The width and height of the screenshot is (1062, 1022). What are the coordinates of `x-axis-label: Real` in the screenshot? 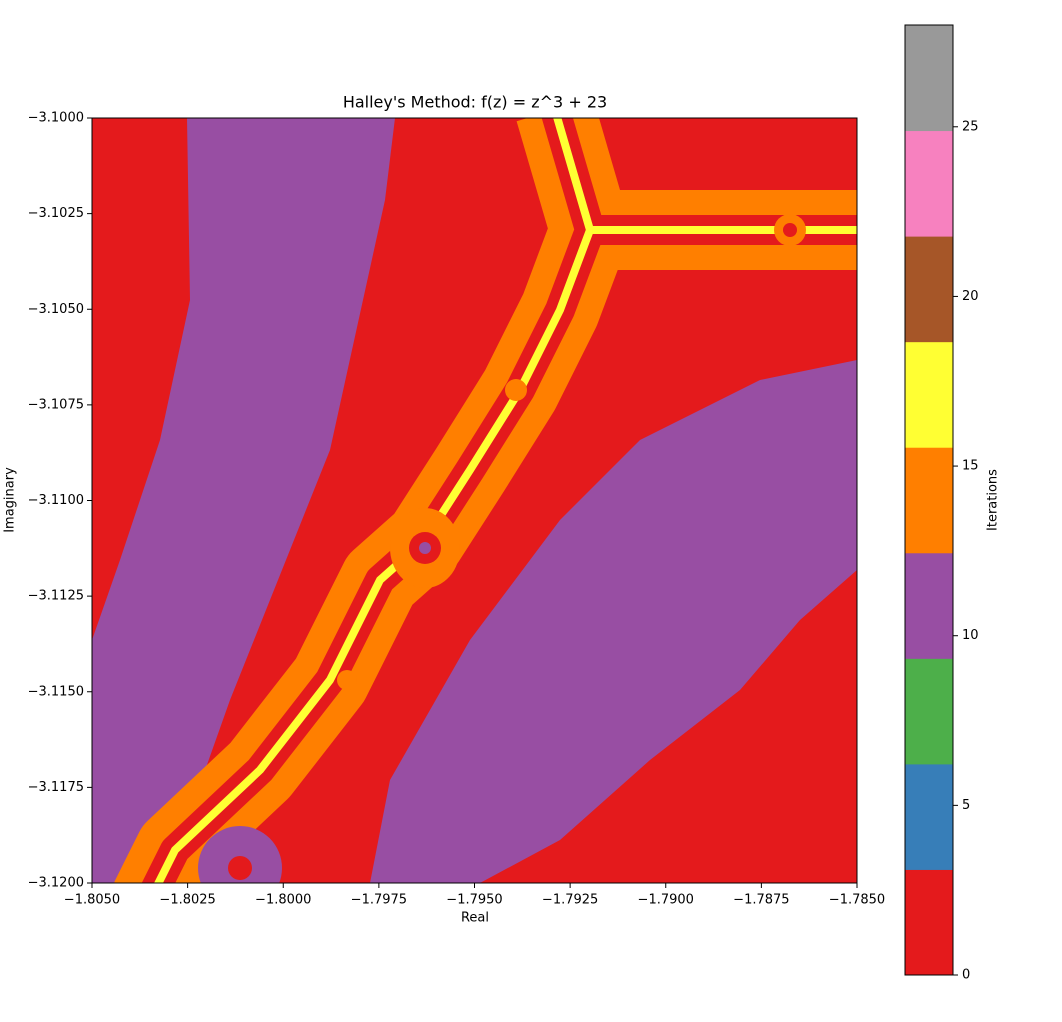 It's located at (475, 918).